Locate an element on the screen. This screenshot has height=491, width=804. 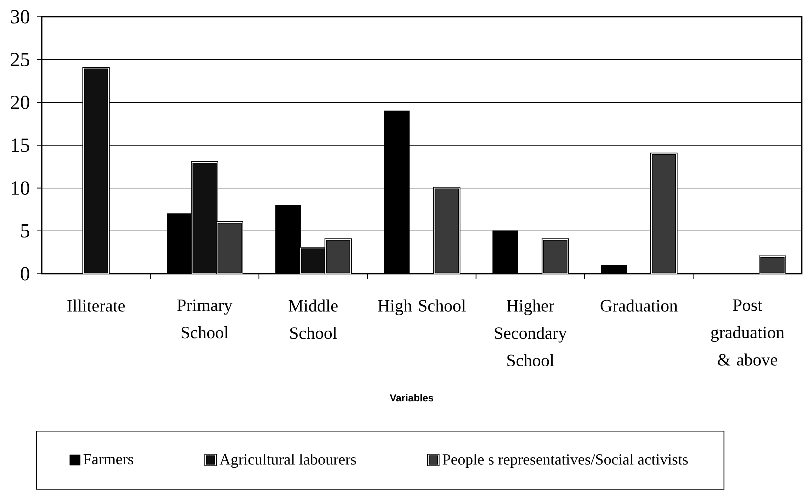
x-tick-label: Illiterate is located at coordinates (97, 306).